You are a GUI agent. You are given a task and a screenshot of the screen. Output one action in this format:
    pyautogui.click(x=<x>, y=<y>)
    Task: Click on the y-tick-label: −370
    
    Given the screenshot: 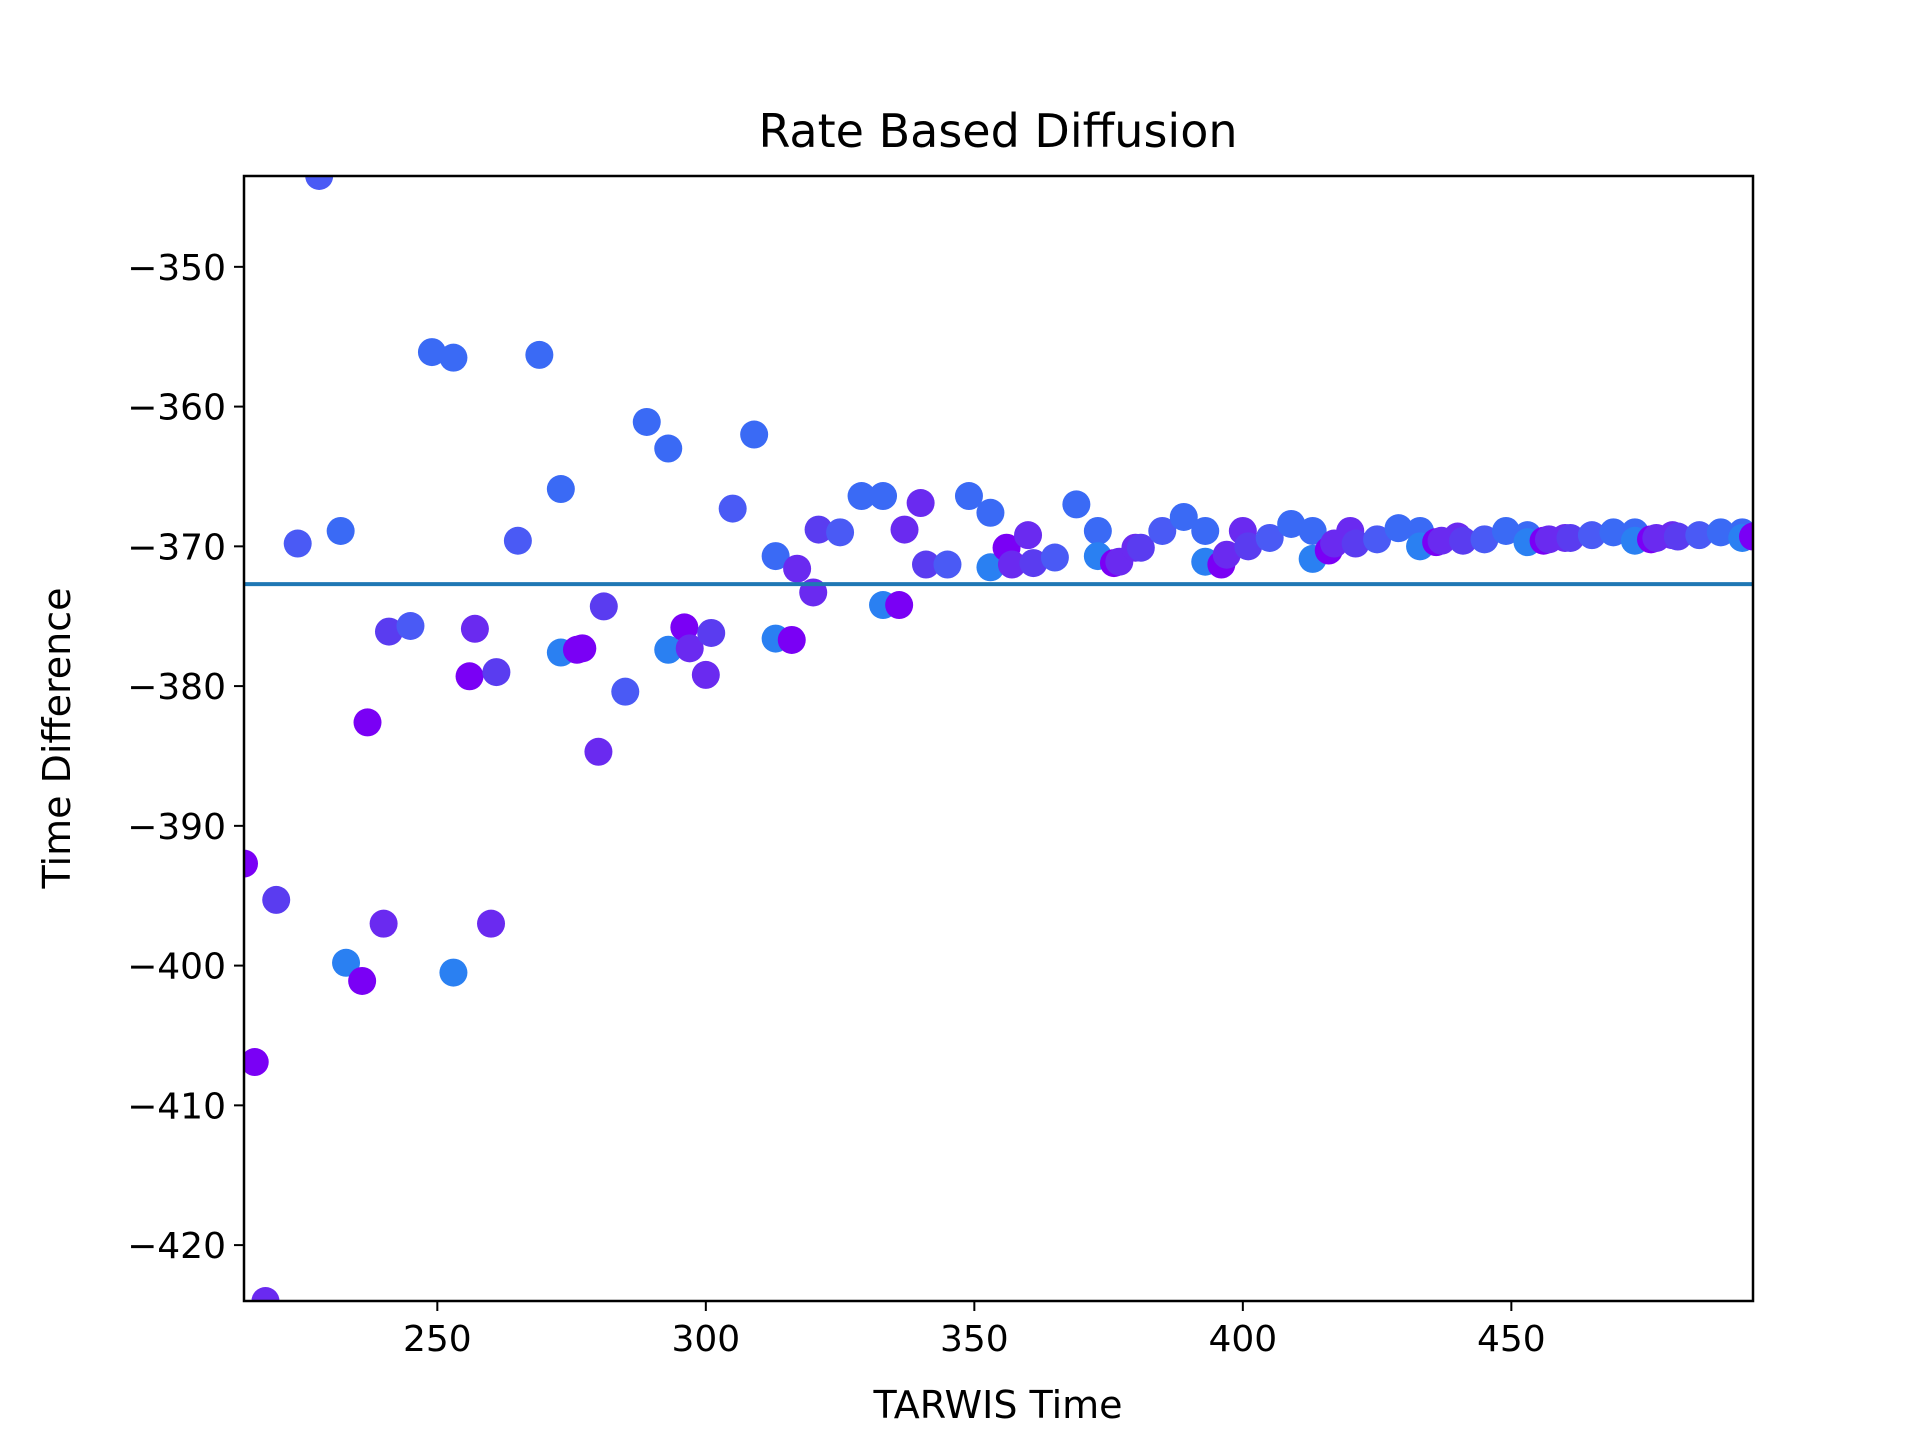 What is the action you would take?
    pyautogui.click(x=176, y=547)
    